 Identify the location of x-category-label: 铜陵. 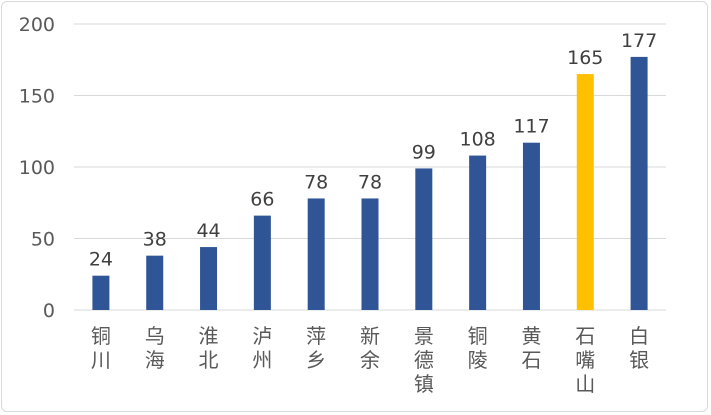
(478, 348).